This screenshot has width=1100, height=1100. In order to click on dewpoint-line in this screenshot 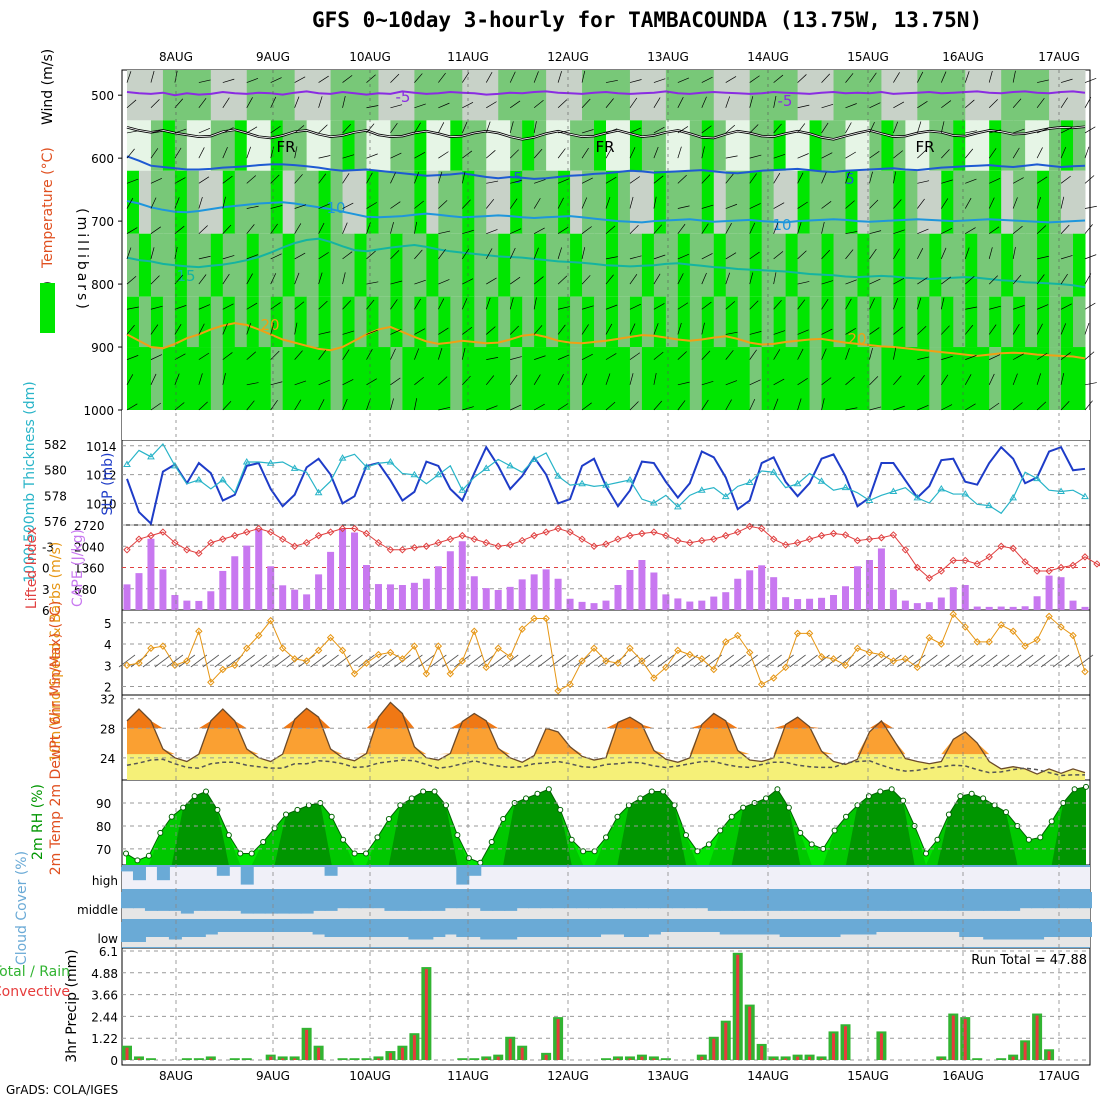, I will do `click(605, 767)`.